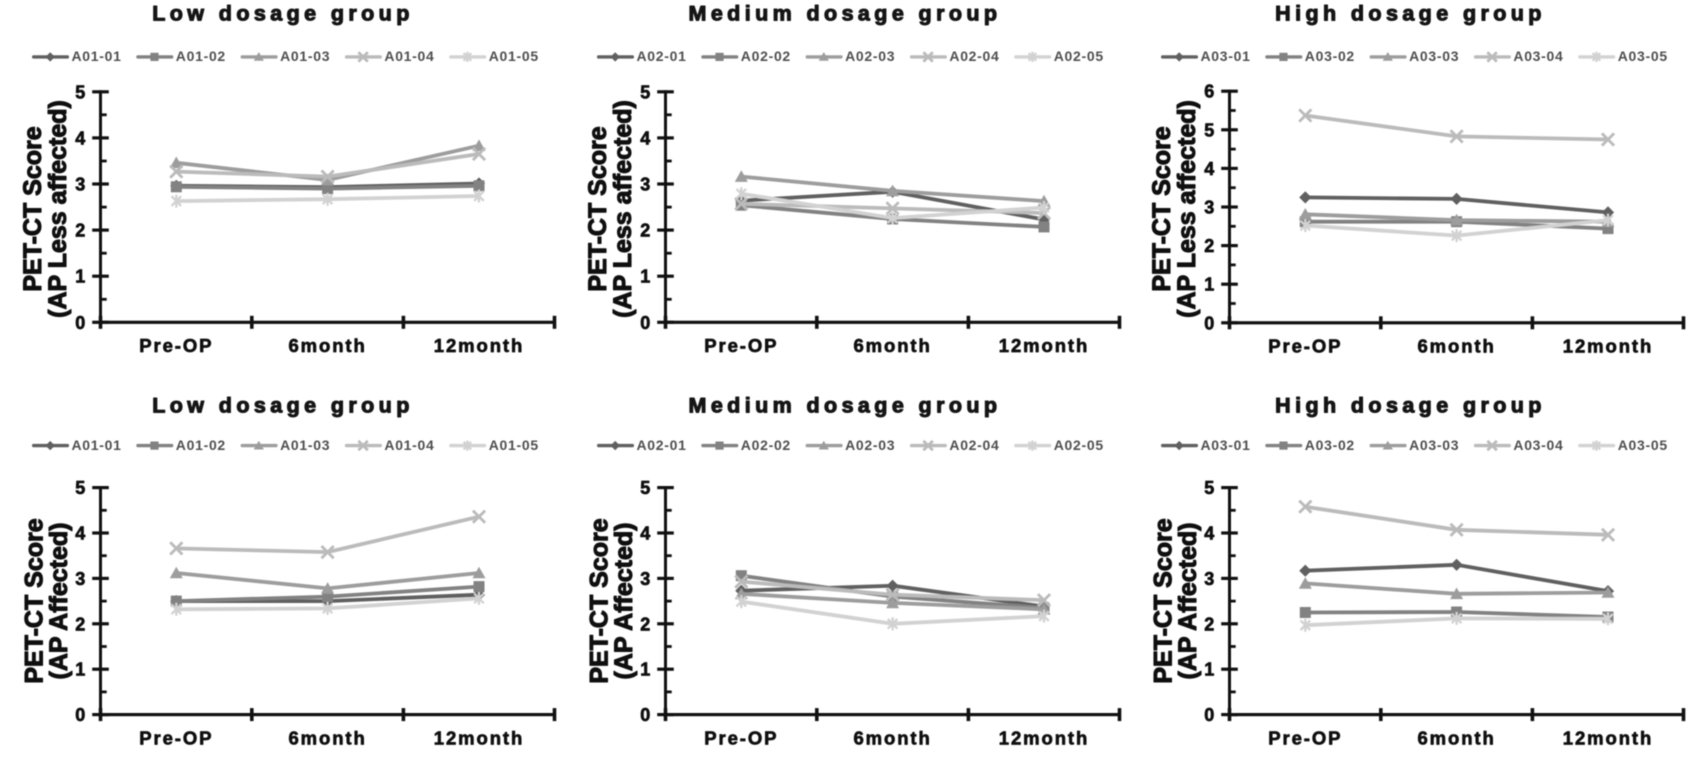  I want to click on svg-text: 6, so click(1209, 92).